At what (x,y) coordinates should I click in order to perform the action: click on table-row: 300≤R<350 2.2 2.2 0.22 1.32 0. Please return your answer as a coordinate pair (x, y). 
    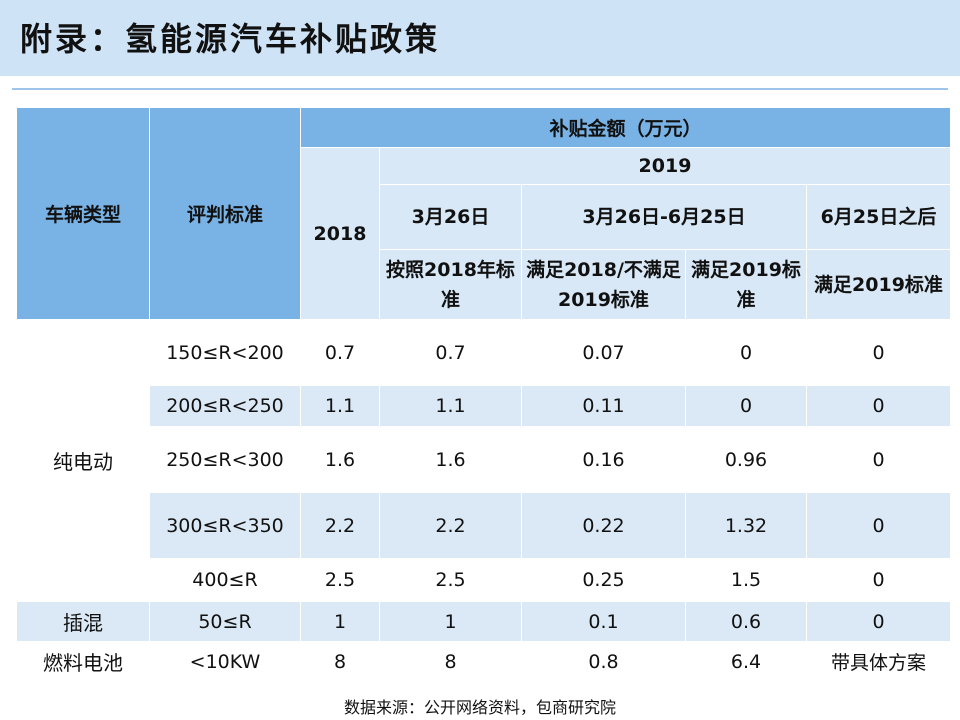
    Looking at the image, I should click on (484, 525).